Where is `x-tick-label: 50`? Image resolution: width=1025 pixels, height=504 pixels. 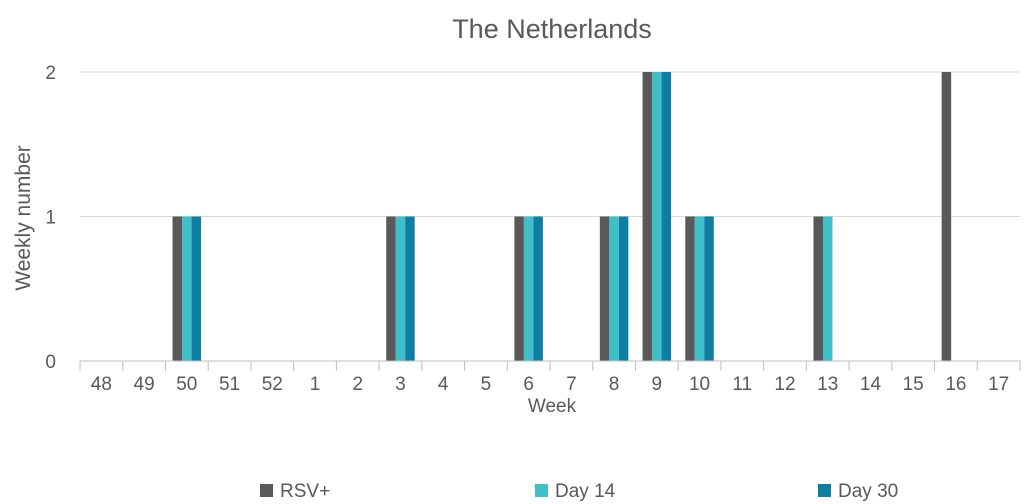 x-tick-label: 50 is located at coordinates (186, 384).